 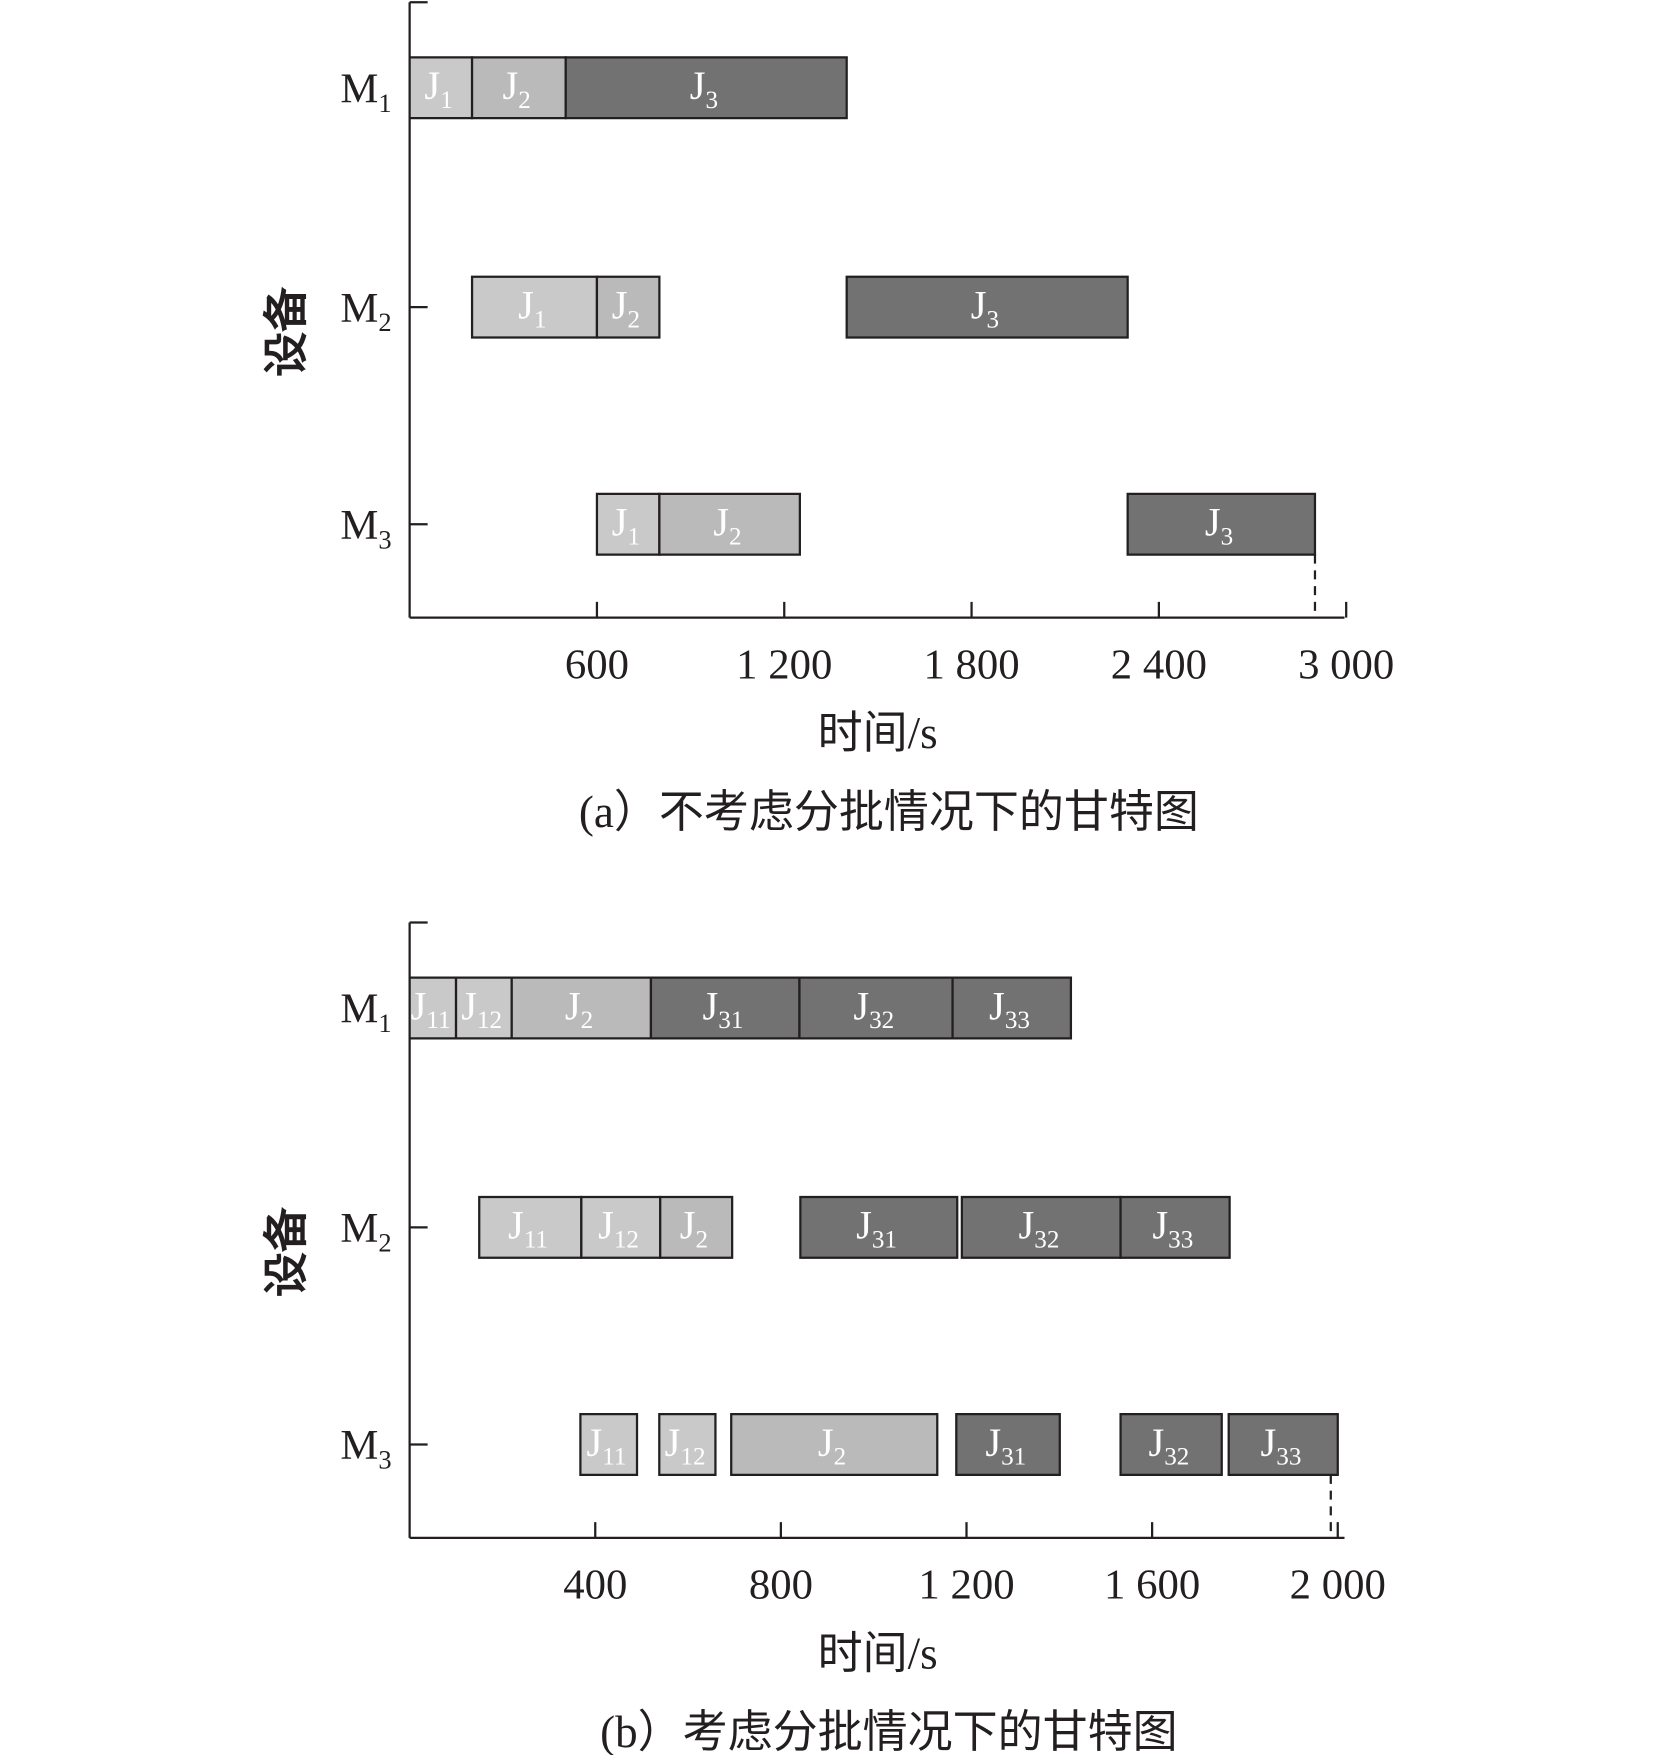 What do you see at coordinates (781, 1585) in the screenshot?
I see `x-tick-label: 800` at bounding box center [781, 1585].